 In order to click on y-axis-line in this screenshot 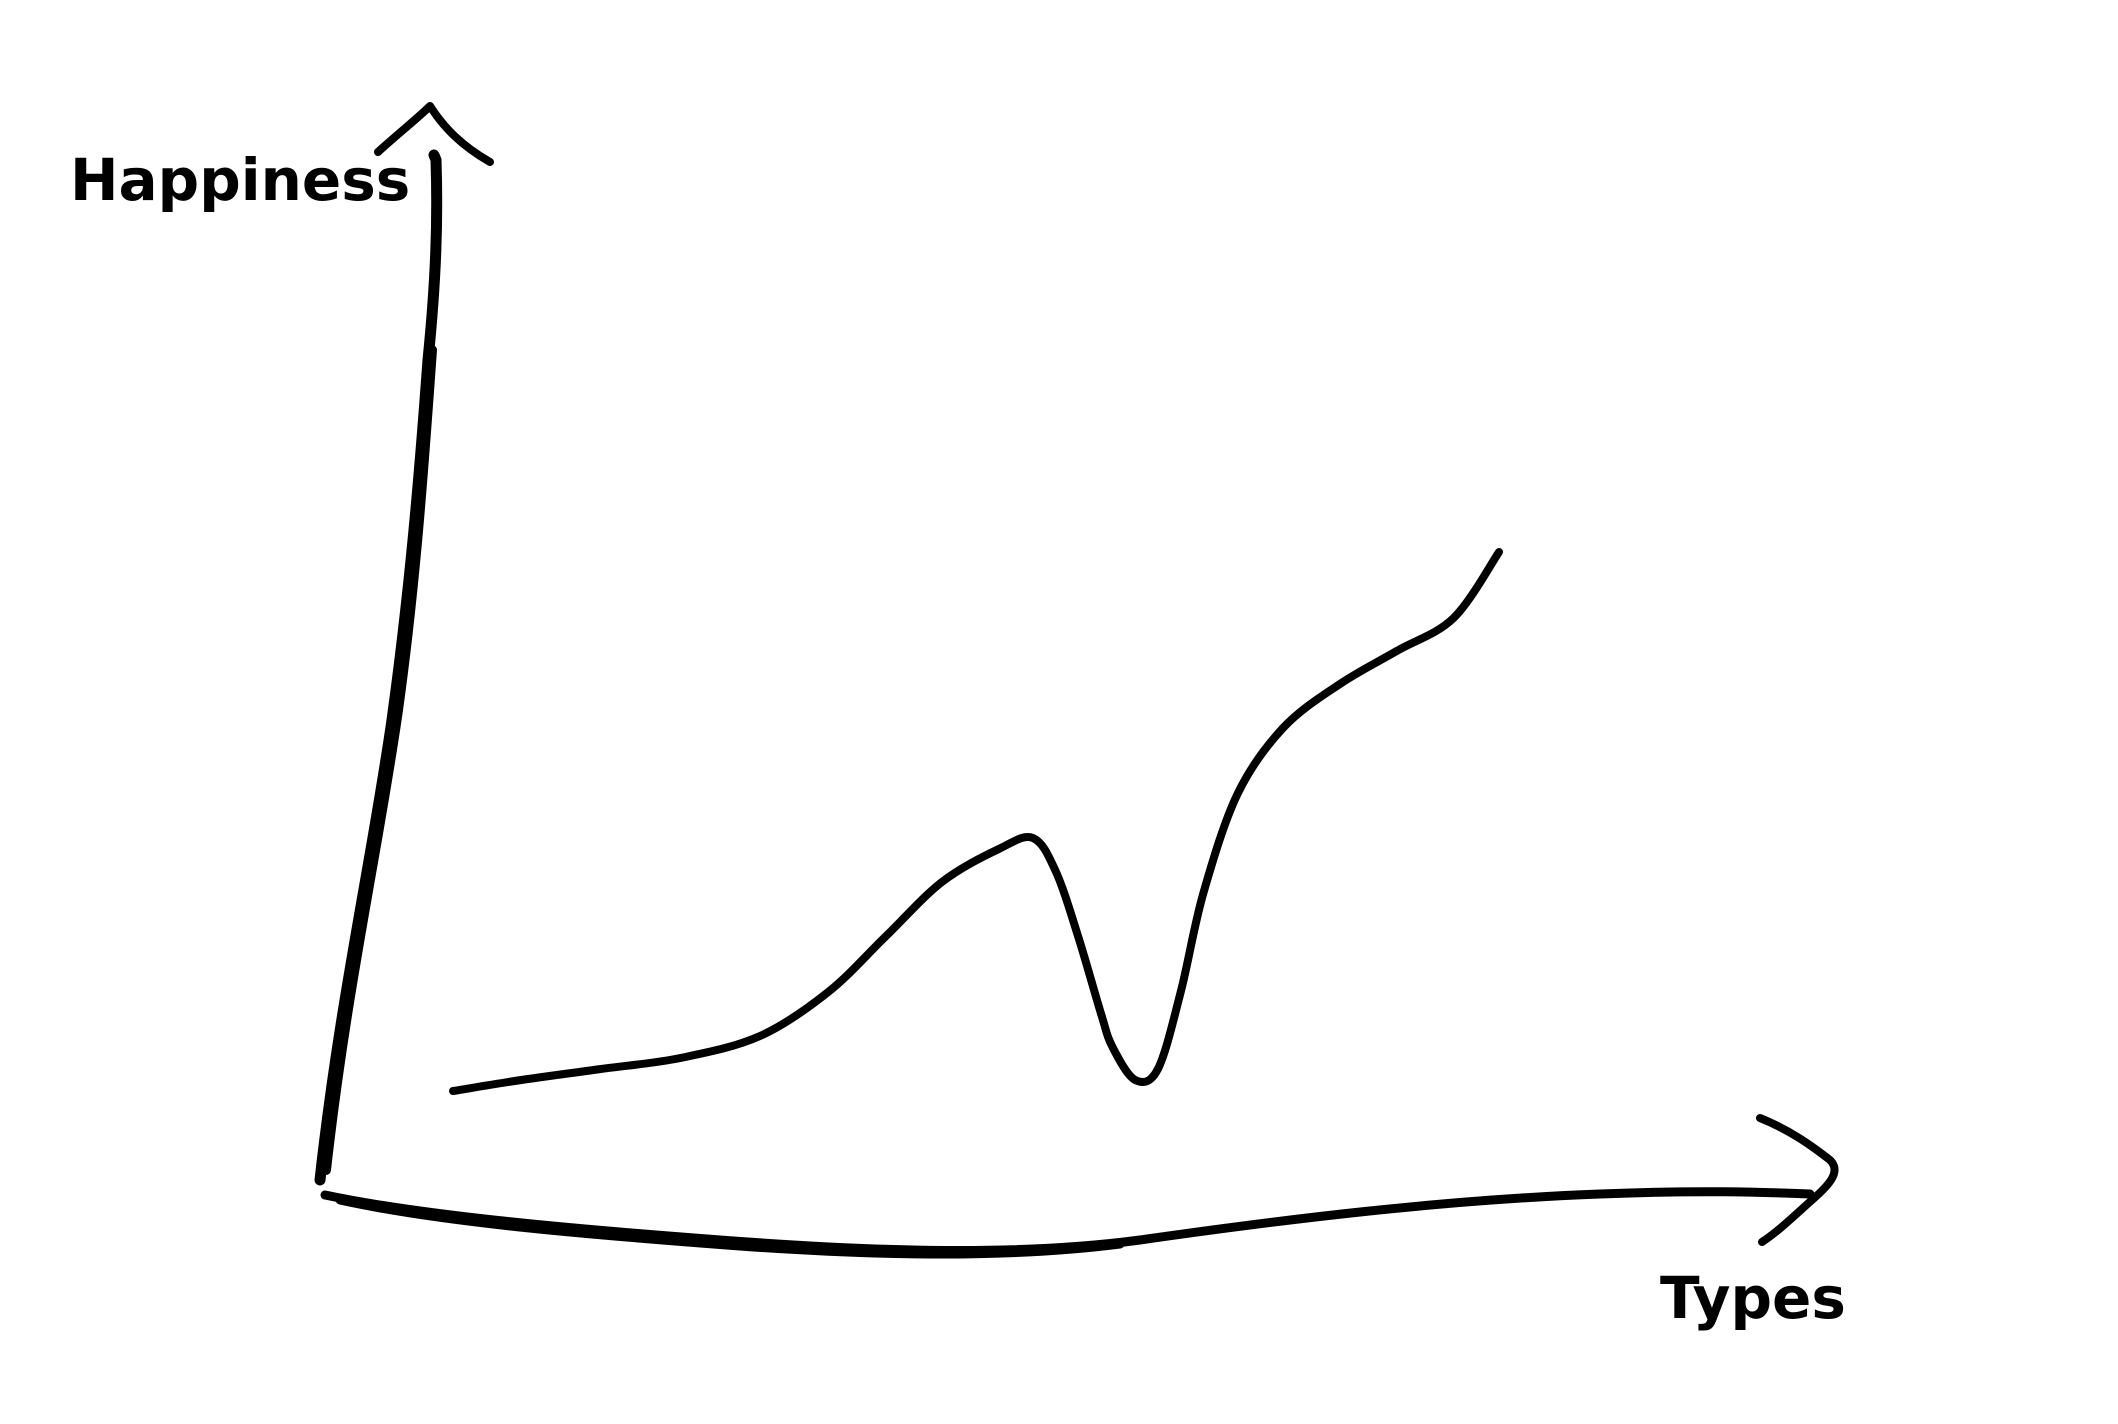, I will do `click(378, 667)`.